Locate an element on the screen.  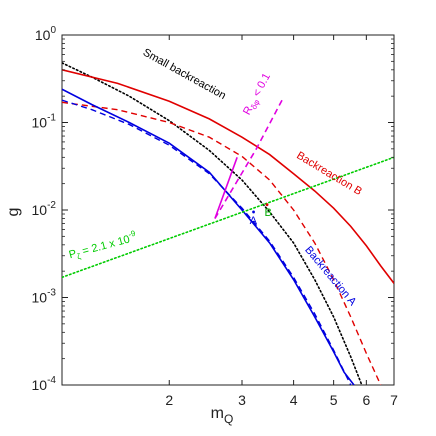
annotation-small_lbl: Small backreaction is located at coordinates (184, 75).